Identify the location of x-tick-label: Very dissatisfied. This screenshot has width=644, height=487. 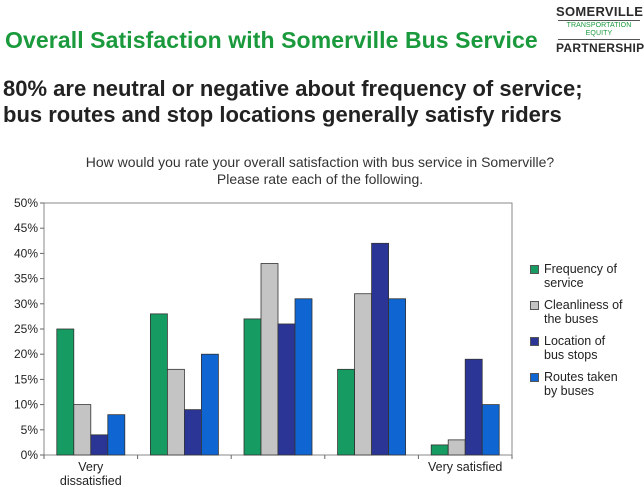
(91, 473).